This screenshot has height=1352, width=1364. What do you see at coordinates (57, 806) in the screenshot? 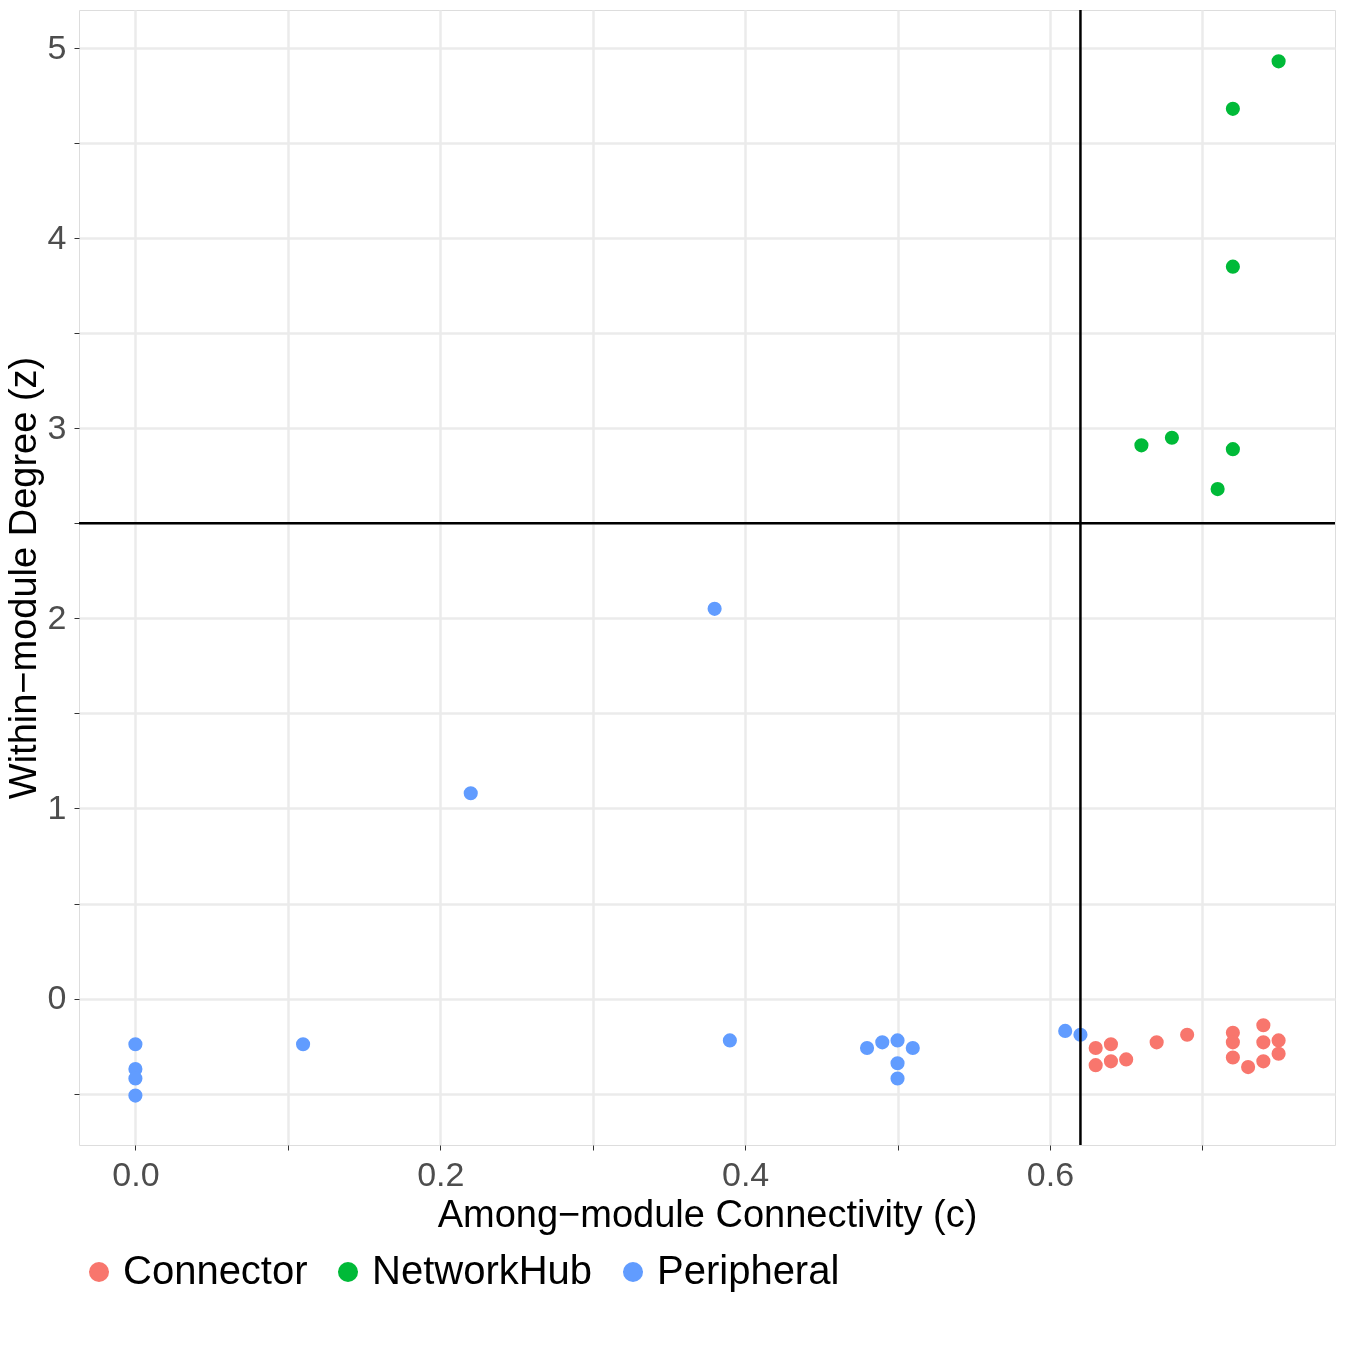
I see `y-tick-label: 1` at bounding box center [57, 806].